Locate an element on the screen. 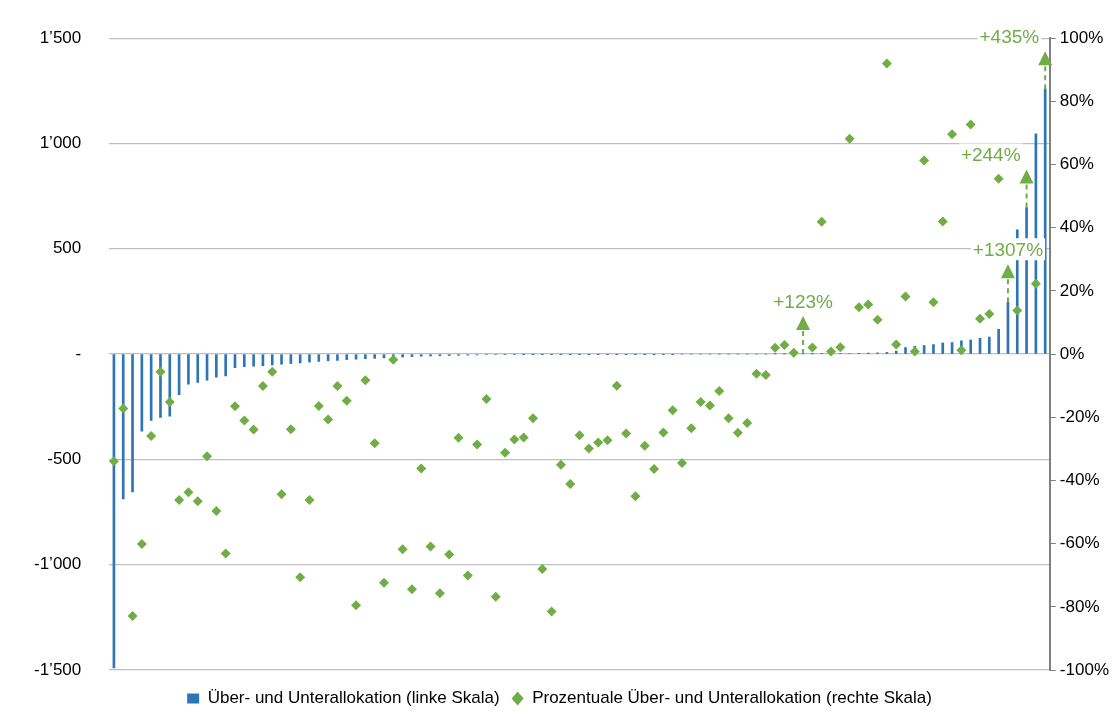  y2-tick-label: 40% is located at coordinates (1076, 227).